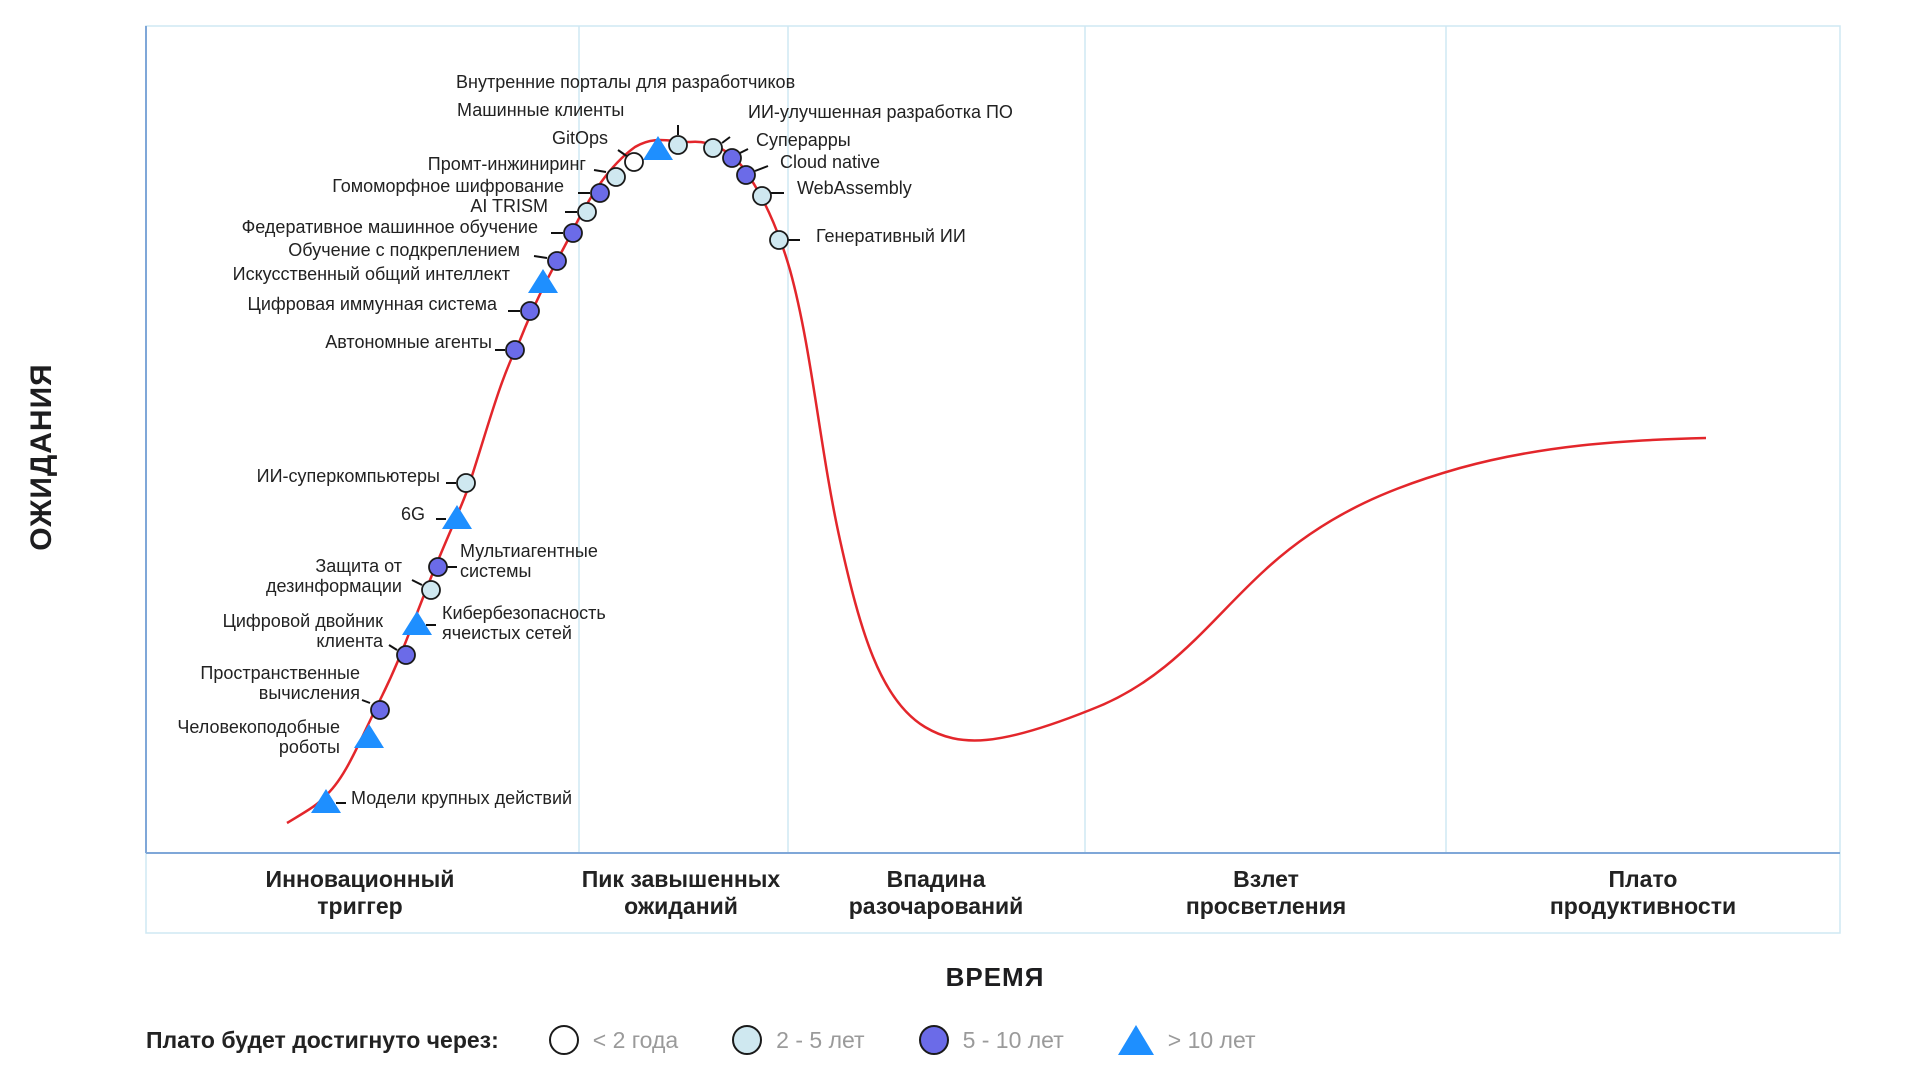 This screenshot has height=1080, width=1920. I want to click on technology-label: Внутренние порталы для разработчиков, so click(625, 82).